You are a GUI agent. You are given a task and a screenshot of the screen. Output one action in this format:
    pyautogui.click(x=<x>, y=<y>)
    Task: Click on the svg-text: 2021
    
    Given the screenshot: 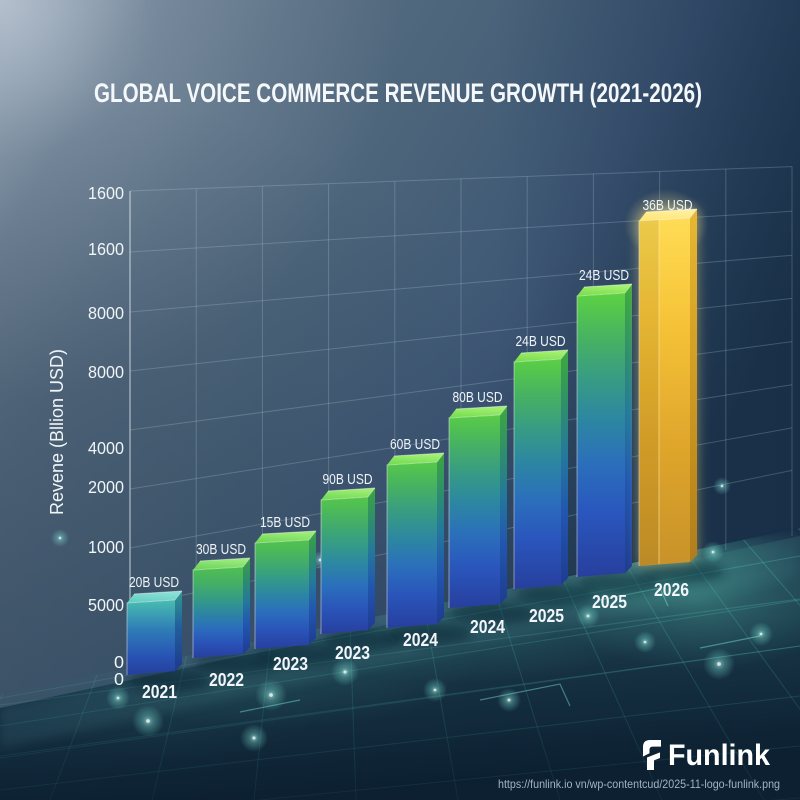 What is the action you would take?
    pyautogui.click(x=159, y=691)
    